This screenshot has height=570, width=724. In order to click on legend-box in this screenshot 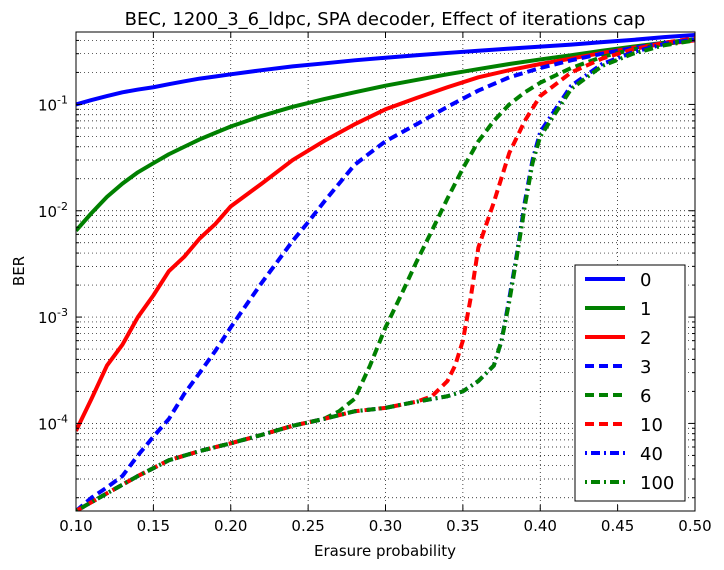, I will do `click(630, 383)`.